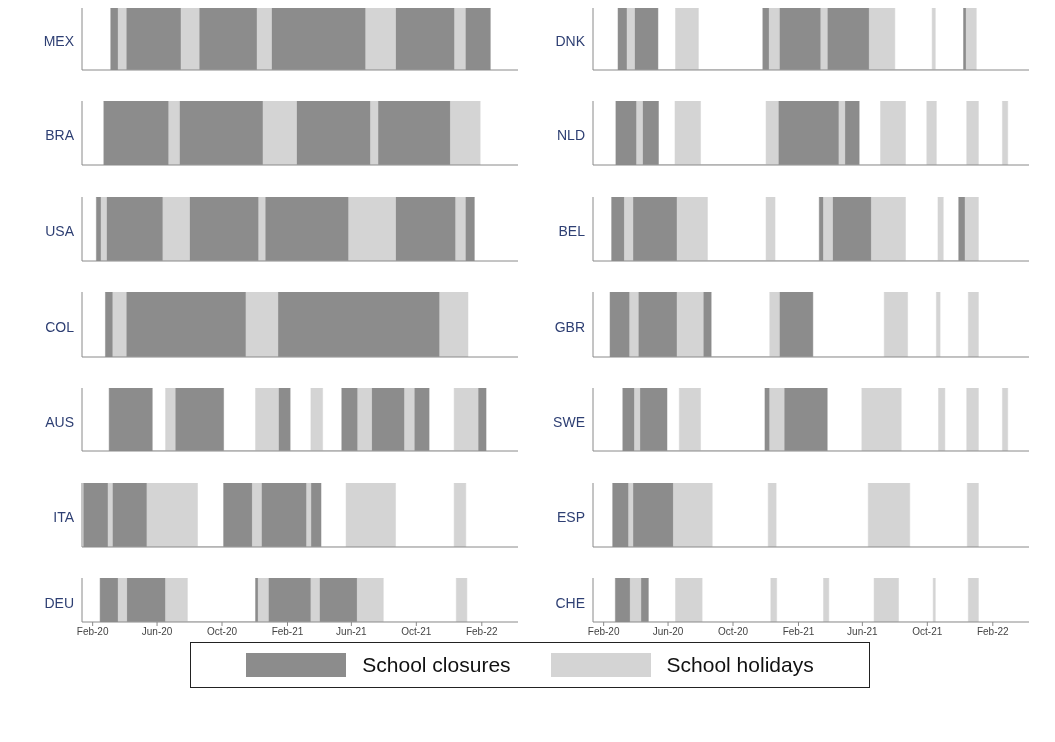 This screenshot has height=742, width=1055. What do you see at coordinates (59, 135) in the screenshot?
I see `y-axis-title: BRA` at bounding box center [59, 135].